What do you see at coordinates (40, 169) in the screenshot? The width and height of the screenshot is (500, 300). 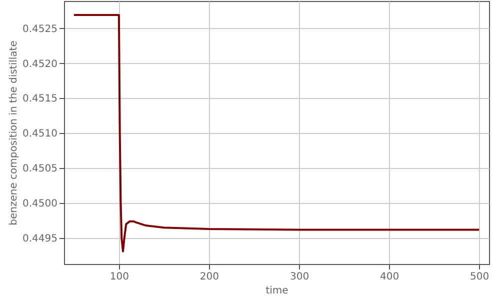 I see `y-tick-label: 0.4505` at bounding box center [40, 169].